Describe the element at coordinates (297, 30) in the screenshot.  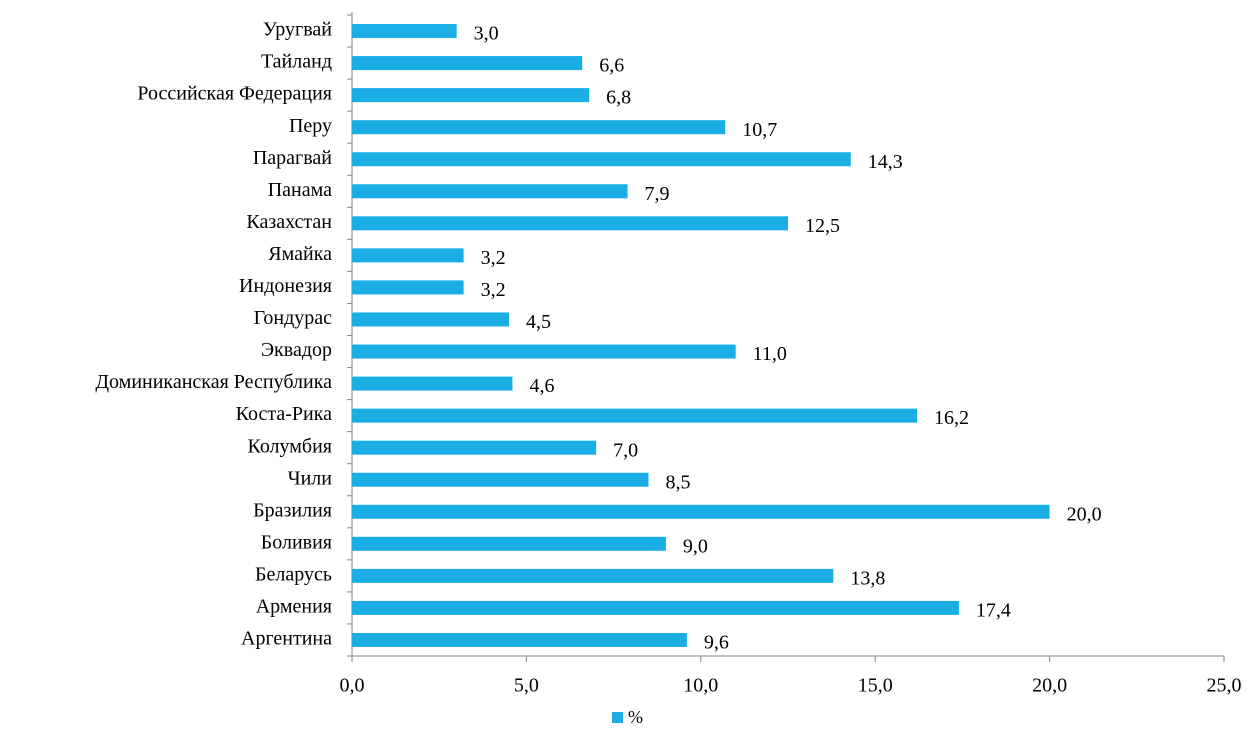
I see `y-tick-label: Уругвай` at that location.